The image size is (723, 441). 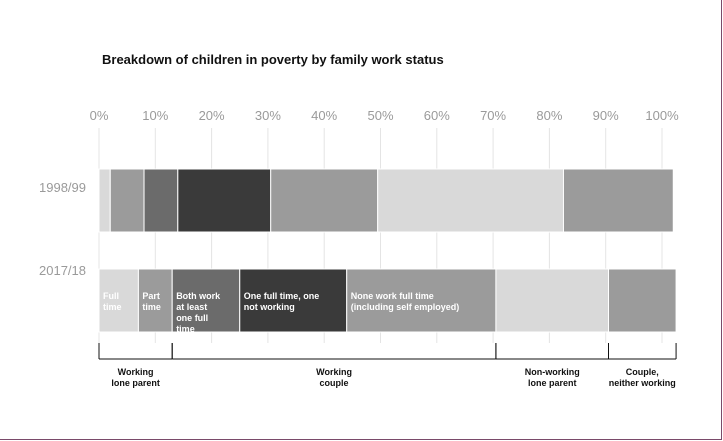 I want to click on segment-label: Full time, so click(x=112, y=301).